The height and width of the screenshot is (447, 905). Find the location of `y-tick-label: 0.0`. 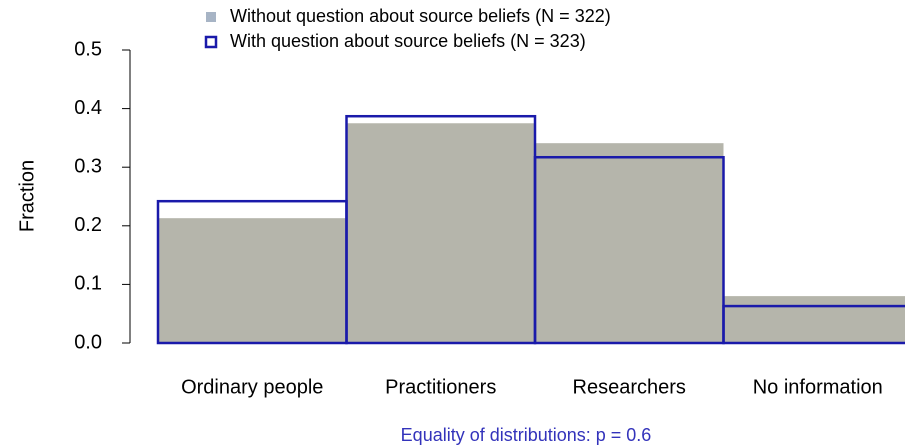

y-tick-label: 0.0 is located at coordinates (88, 342).